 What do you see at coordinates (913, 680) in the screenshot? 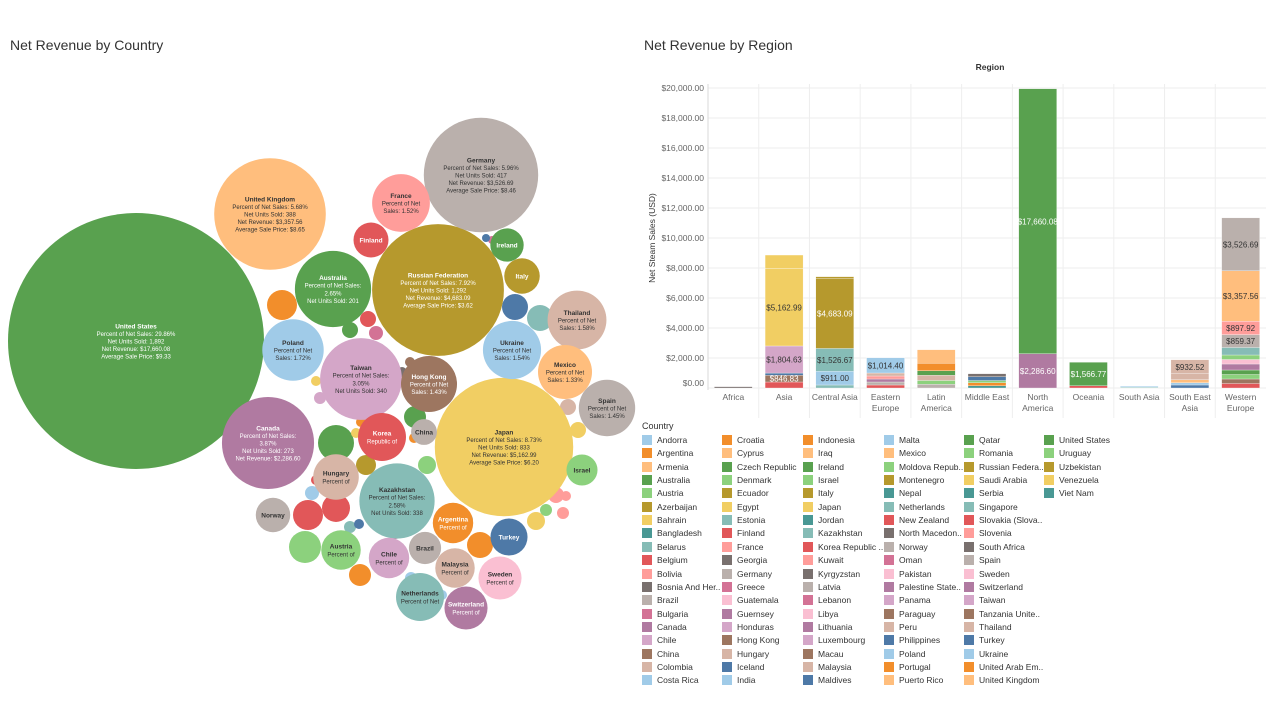
I see `legend-item-puerto-rico: Puerto Rico` at bounding box center [913, 680].